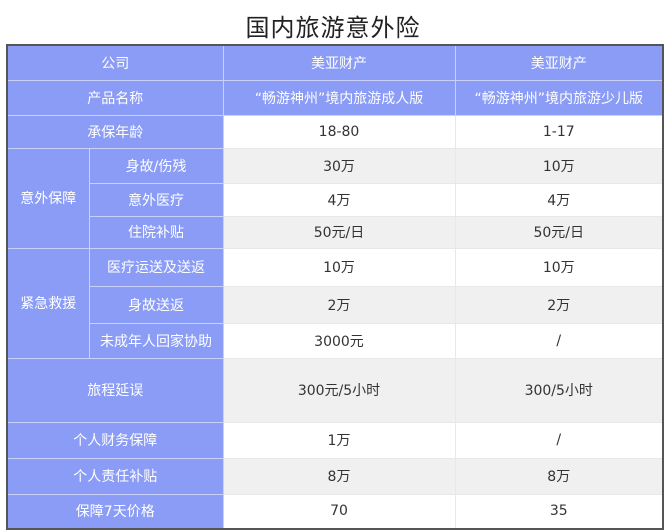 This screenshot has height=532, width=666. Describe the element at coordinates (48, 198) in the screenshot. I see `group-label: 意外保障` at that location.